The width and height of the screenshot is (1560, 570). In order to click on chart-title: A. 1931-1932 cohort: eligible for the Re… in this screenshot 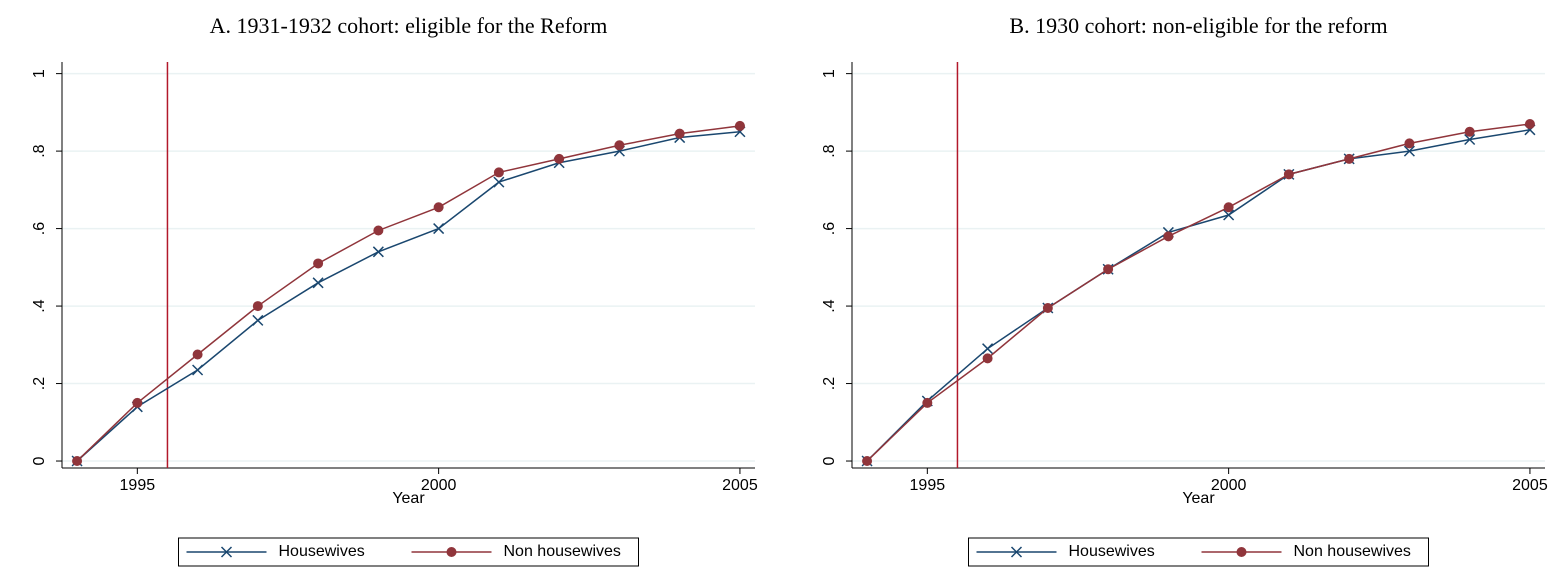, I will do `click(409, 25)`.